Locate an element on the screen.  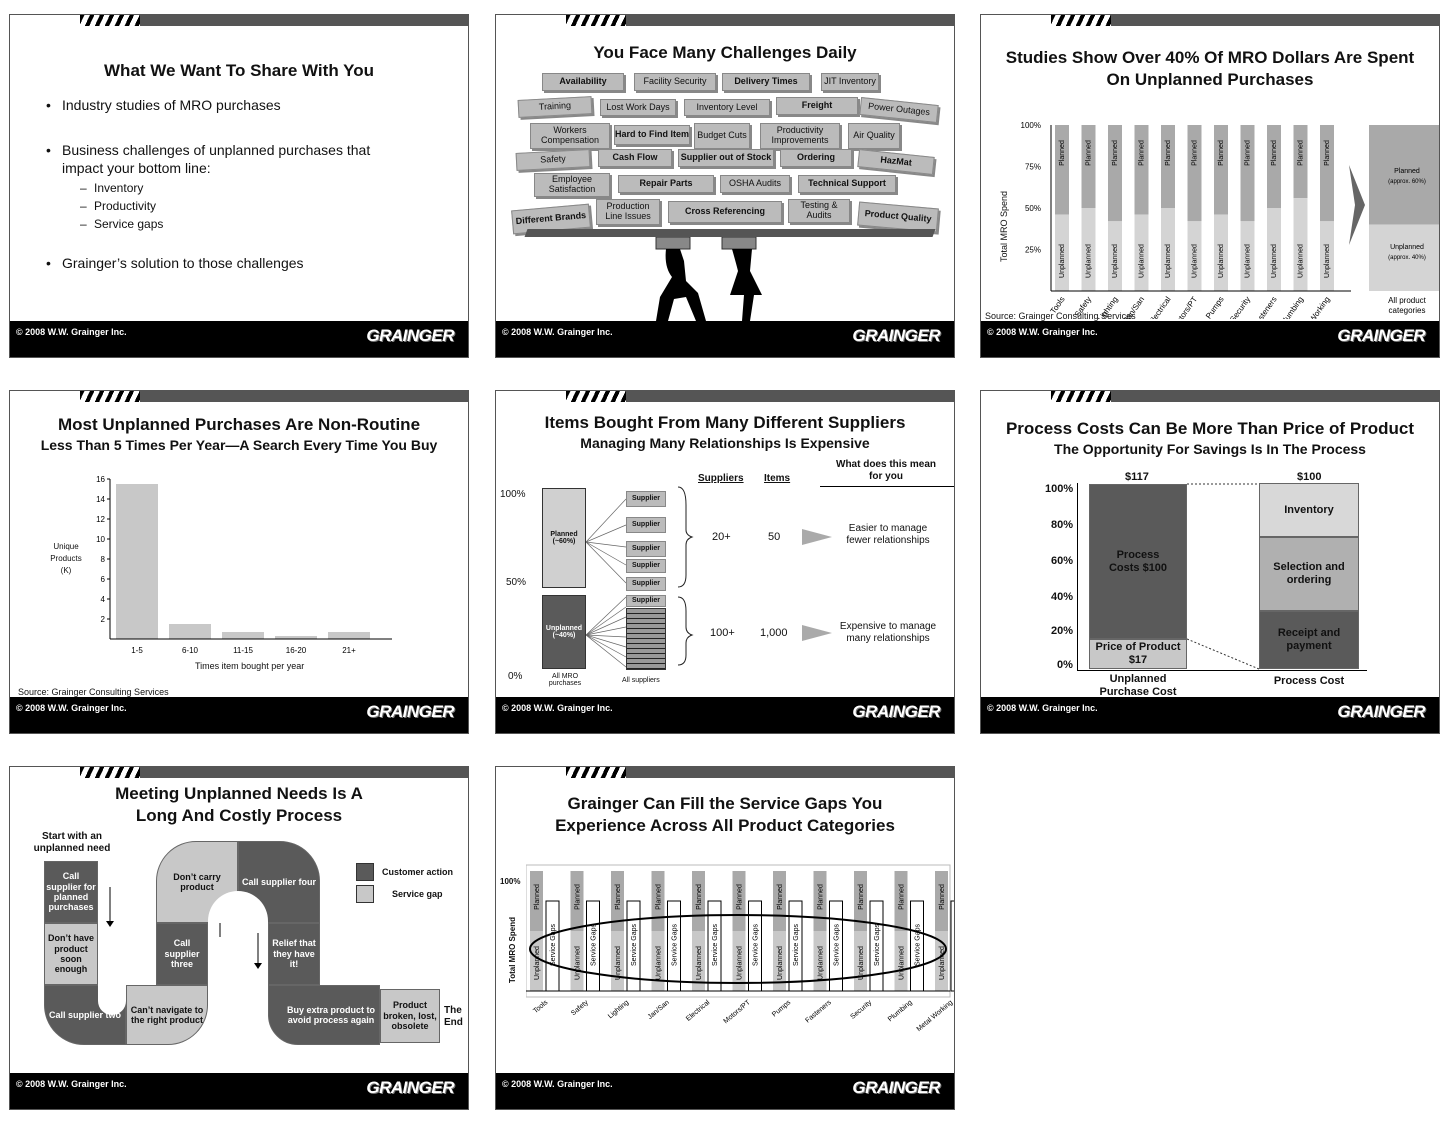
x-tick-label: Tools is located at coordinates (540, 1007).